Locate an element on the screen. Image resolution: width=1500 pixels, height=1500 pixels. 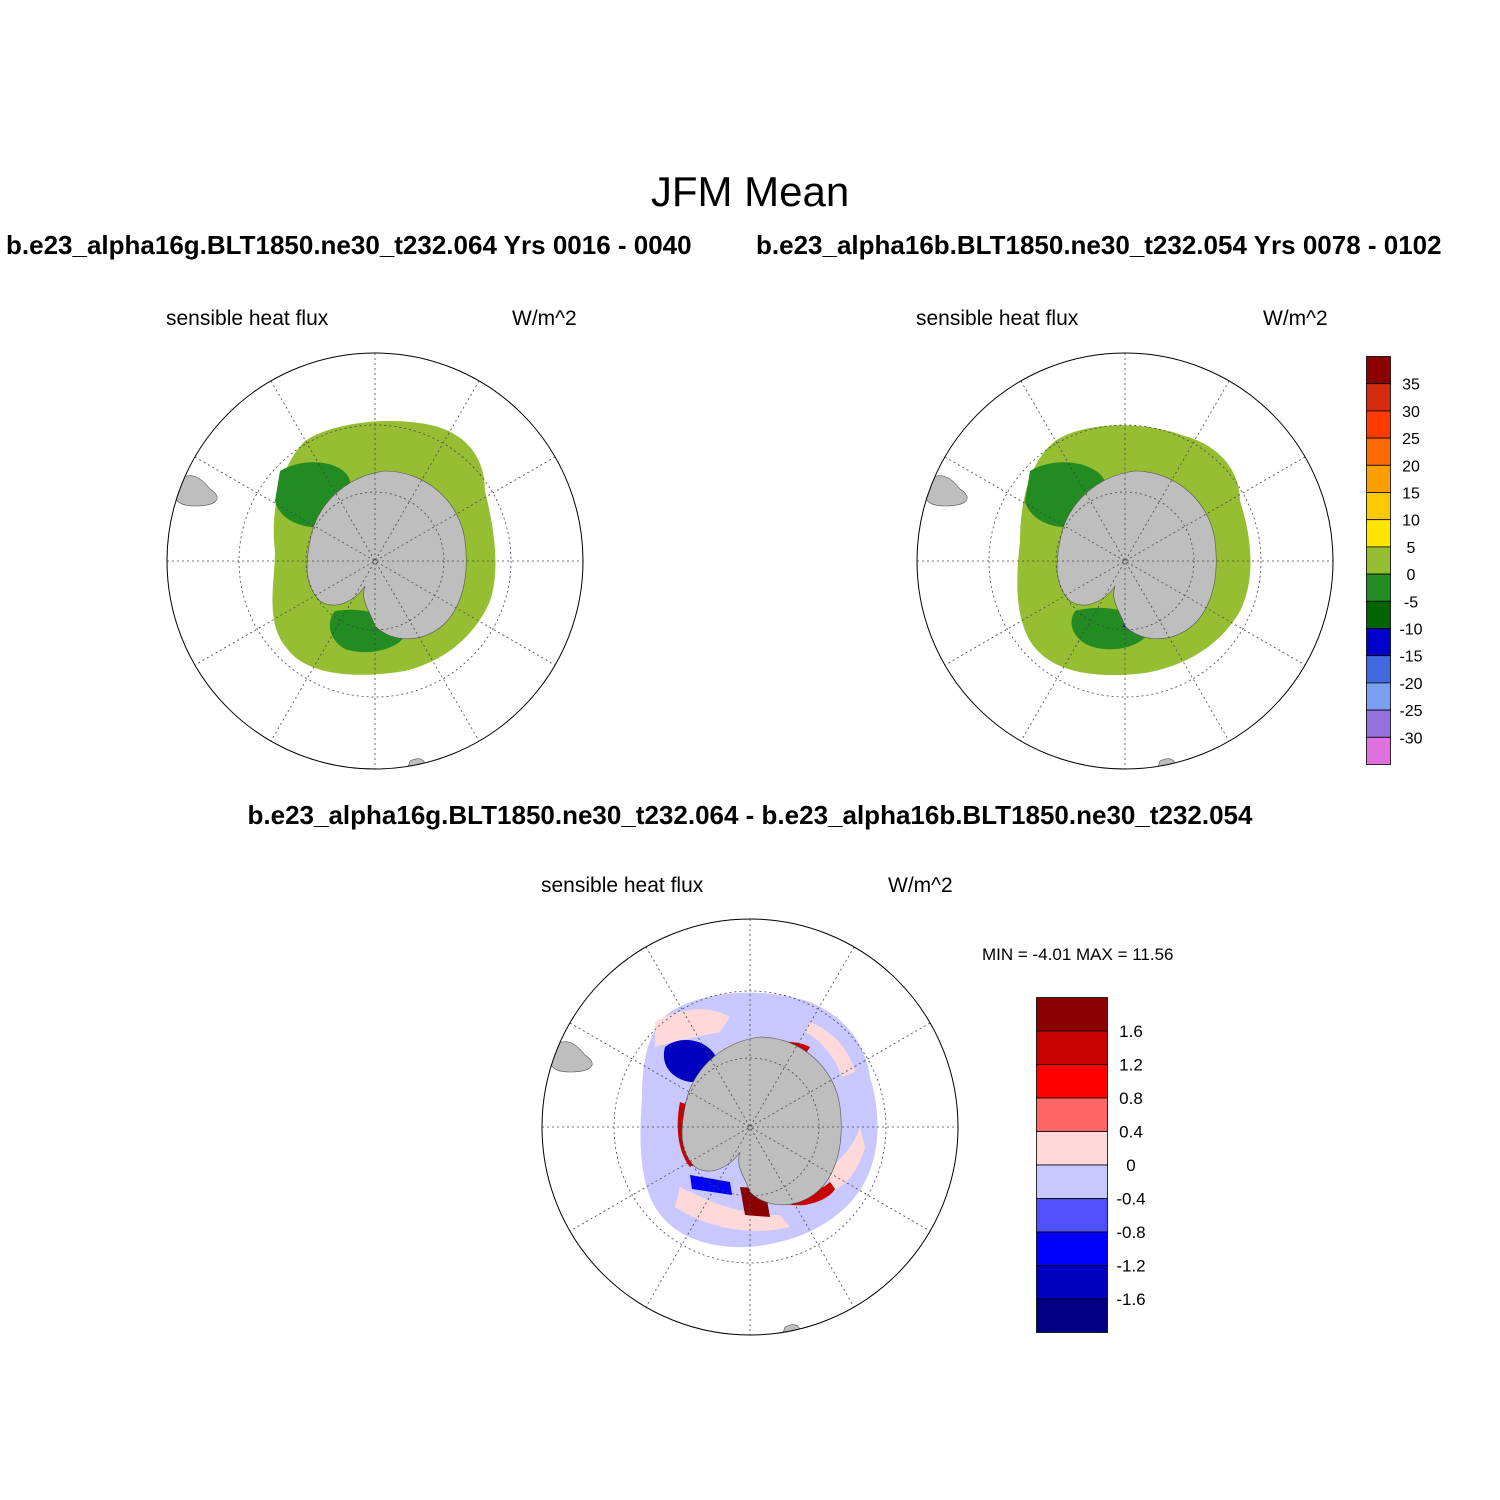
diff-colorbar-tick-label: -0.8 is located at coordinates (1130, 1232).